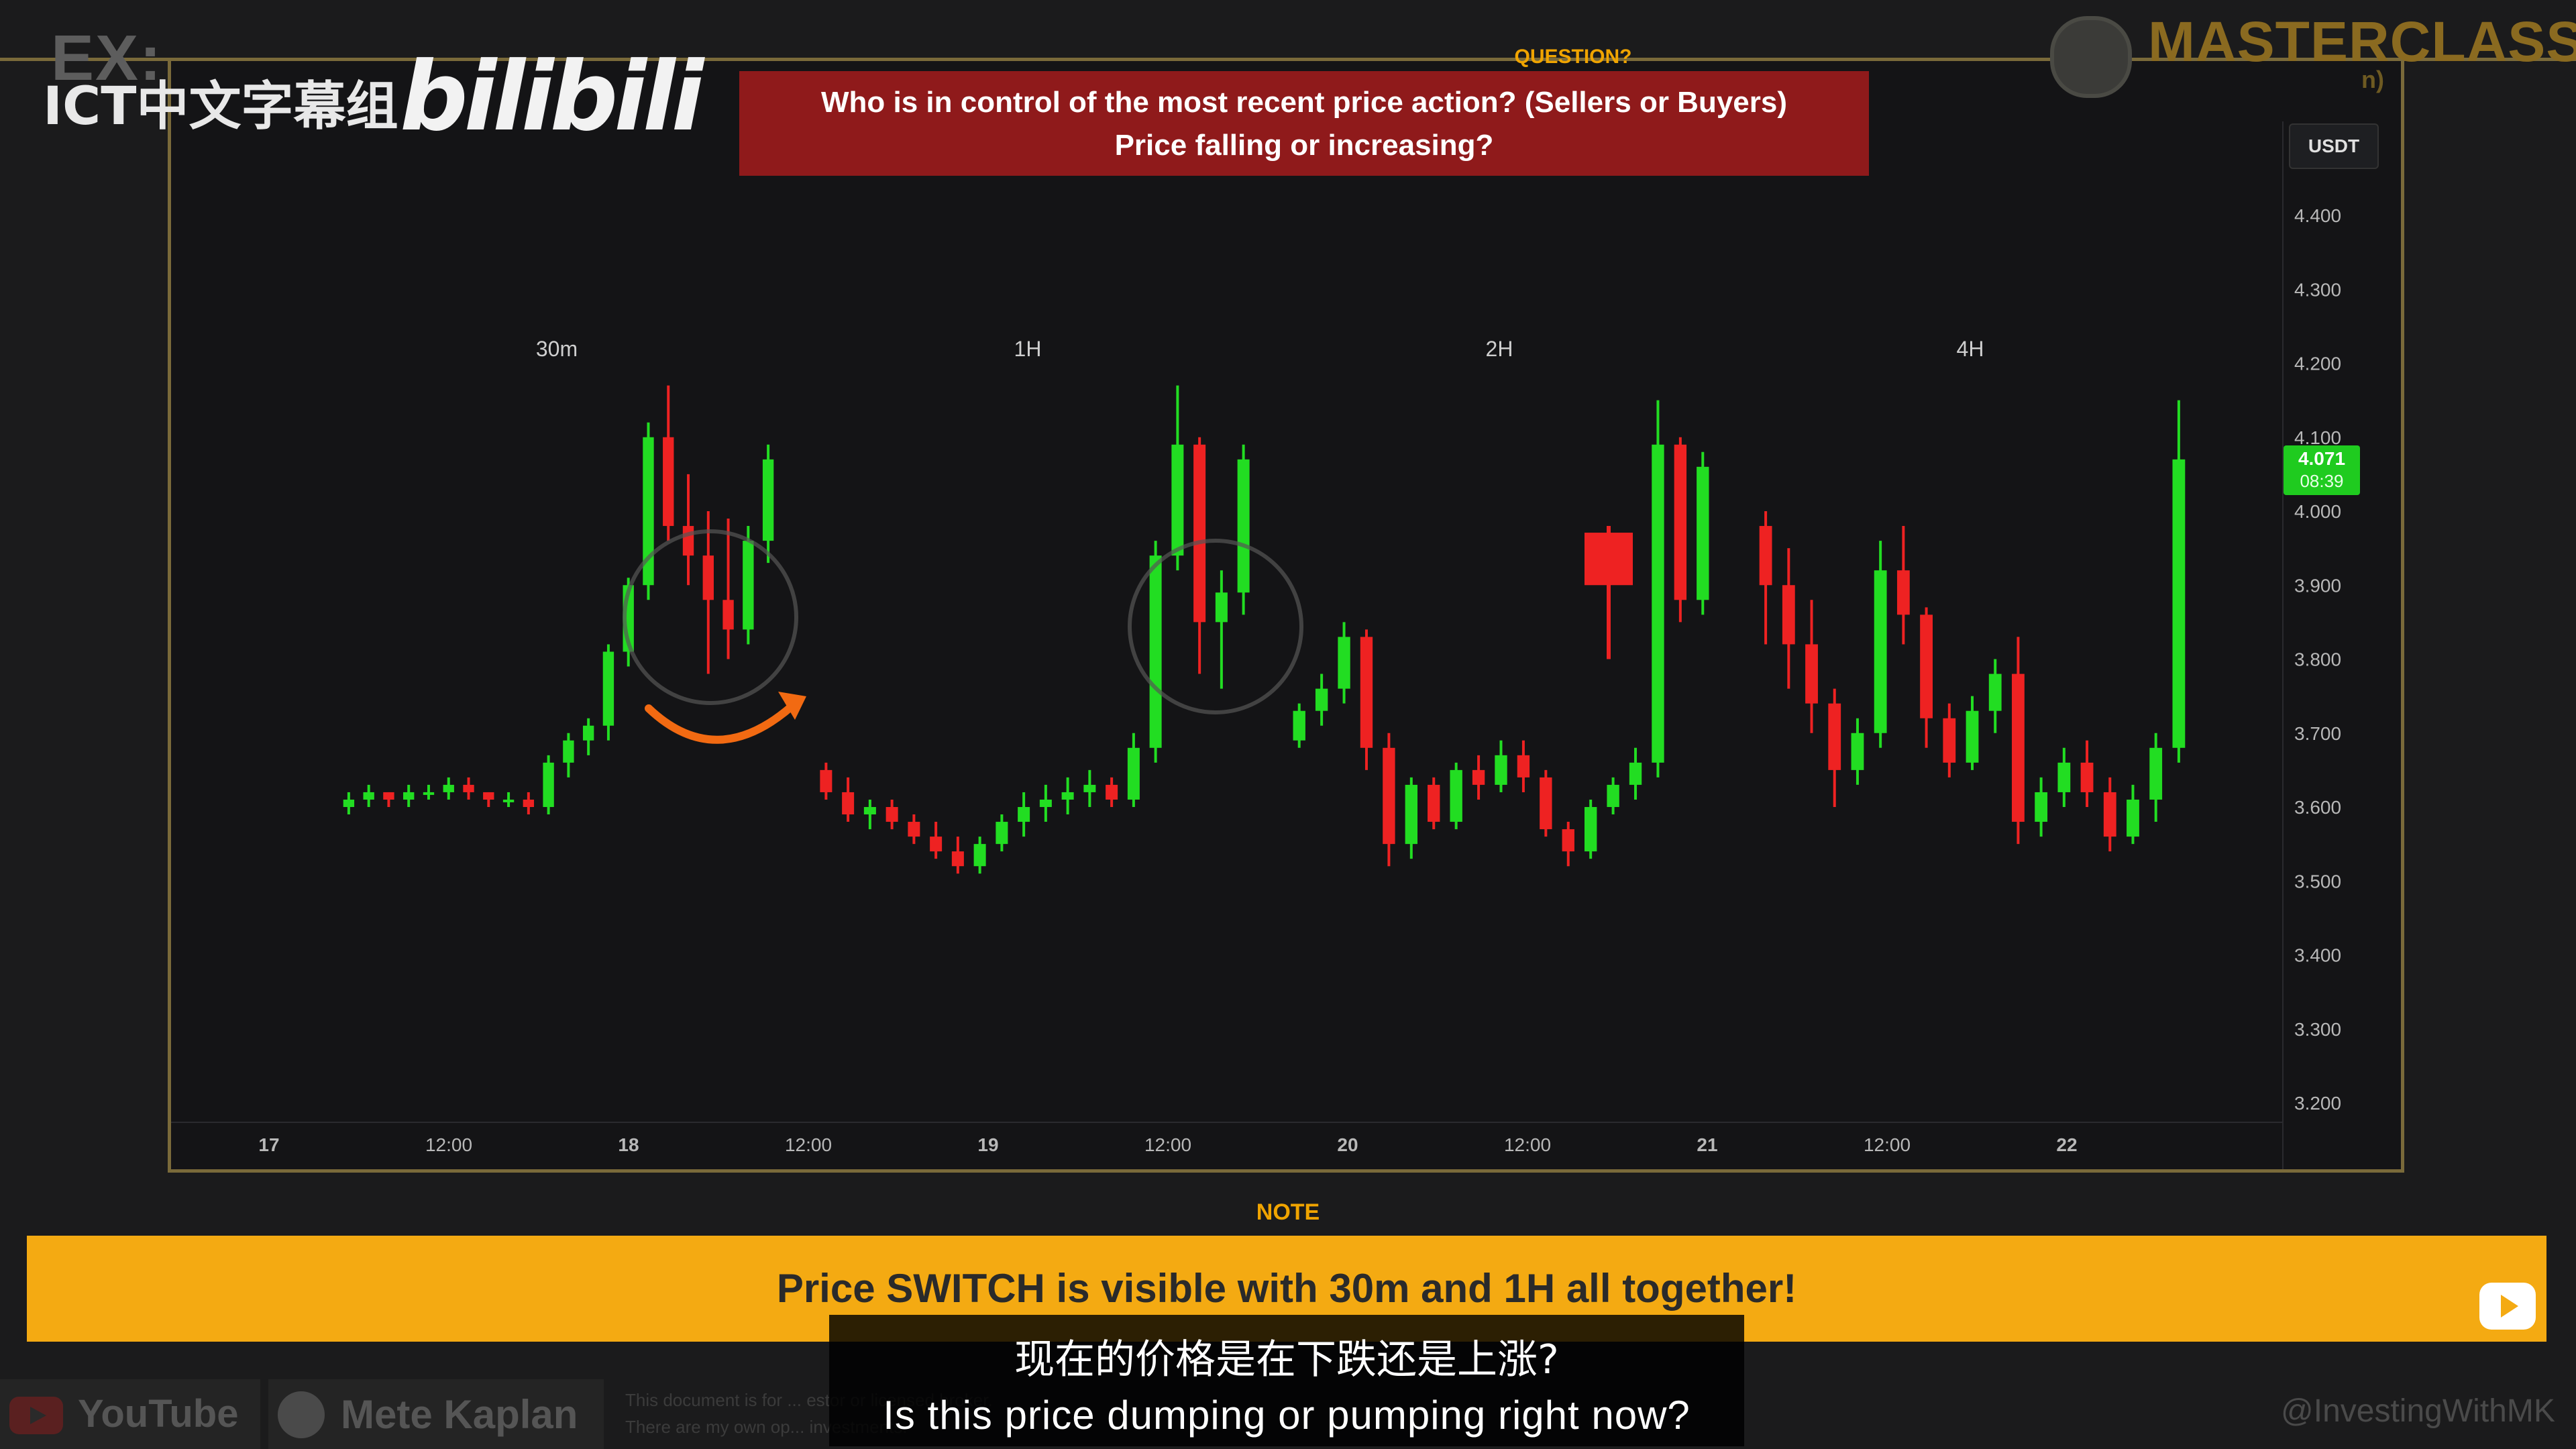 The height and width of the screenshot is (1449, 2576). What do you see at coordinates (2317, 437) in the screenshot?
I see `price-tick-label: 4.100` at bounding box center [2317, 437].